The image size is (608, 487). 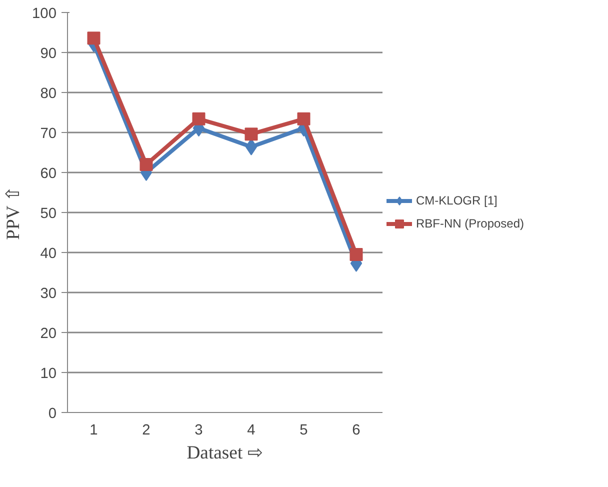 What do you see at coordinates (48, 374) in the screenshot?
I see `y-tick-label: 10` at bounding box center [48, 374].